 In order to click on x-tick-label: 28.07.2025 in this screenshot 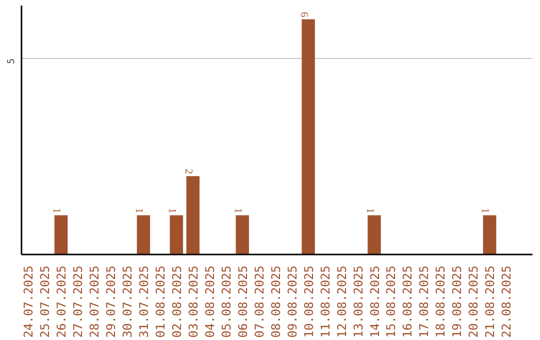, I will do `click(95, 301)`.